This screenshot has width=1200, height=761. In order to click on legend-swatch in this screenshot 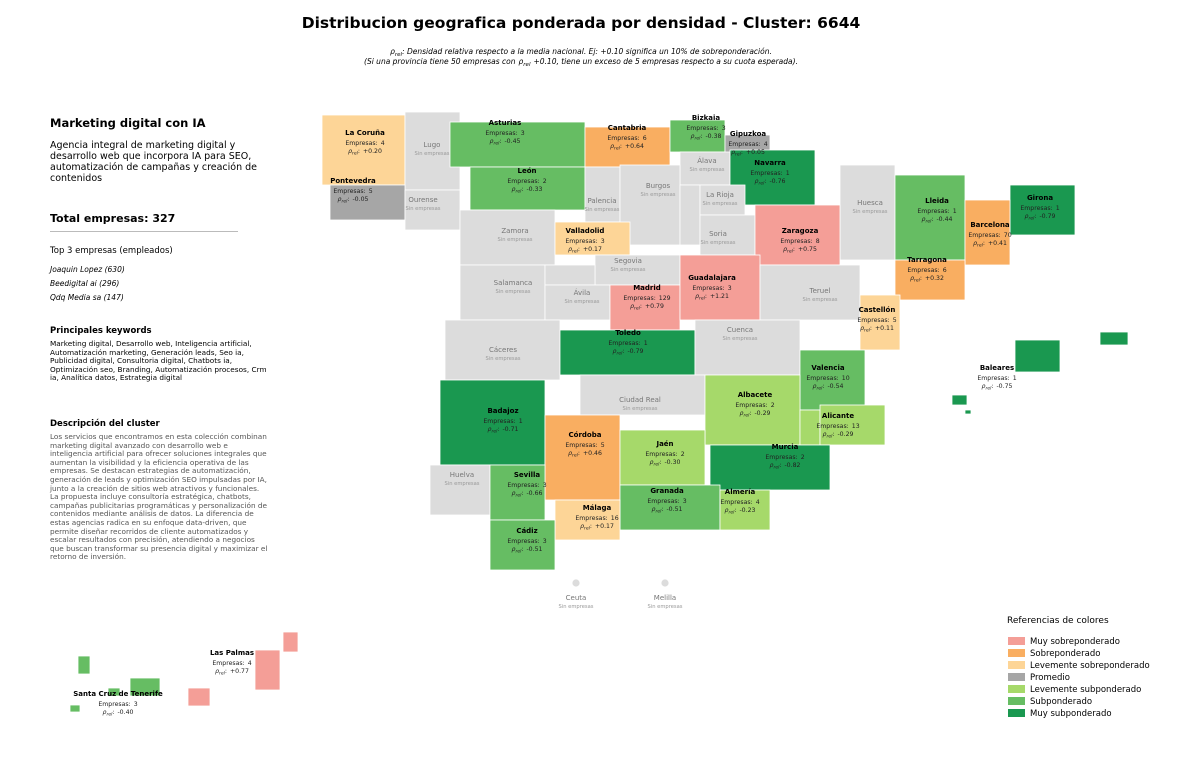, I will do `click(1016, 677)`.